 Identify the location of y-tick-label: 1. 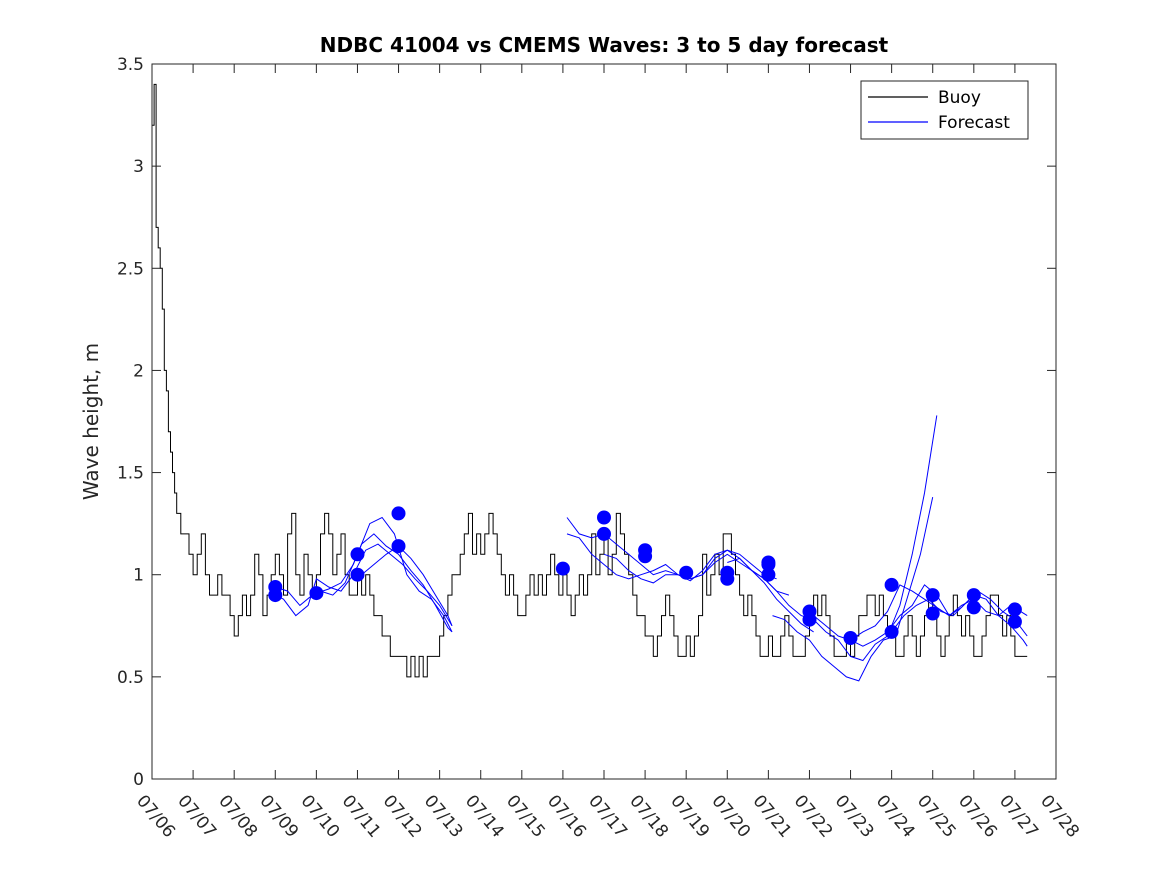
(138, 576).